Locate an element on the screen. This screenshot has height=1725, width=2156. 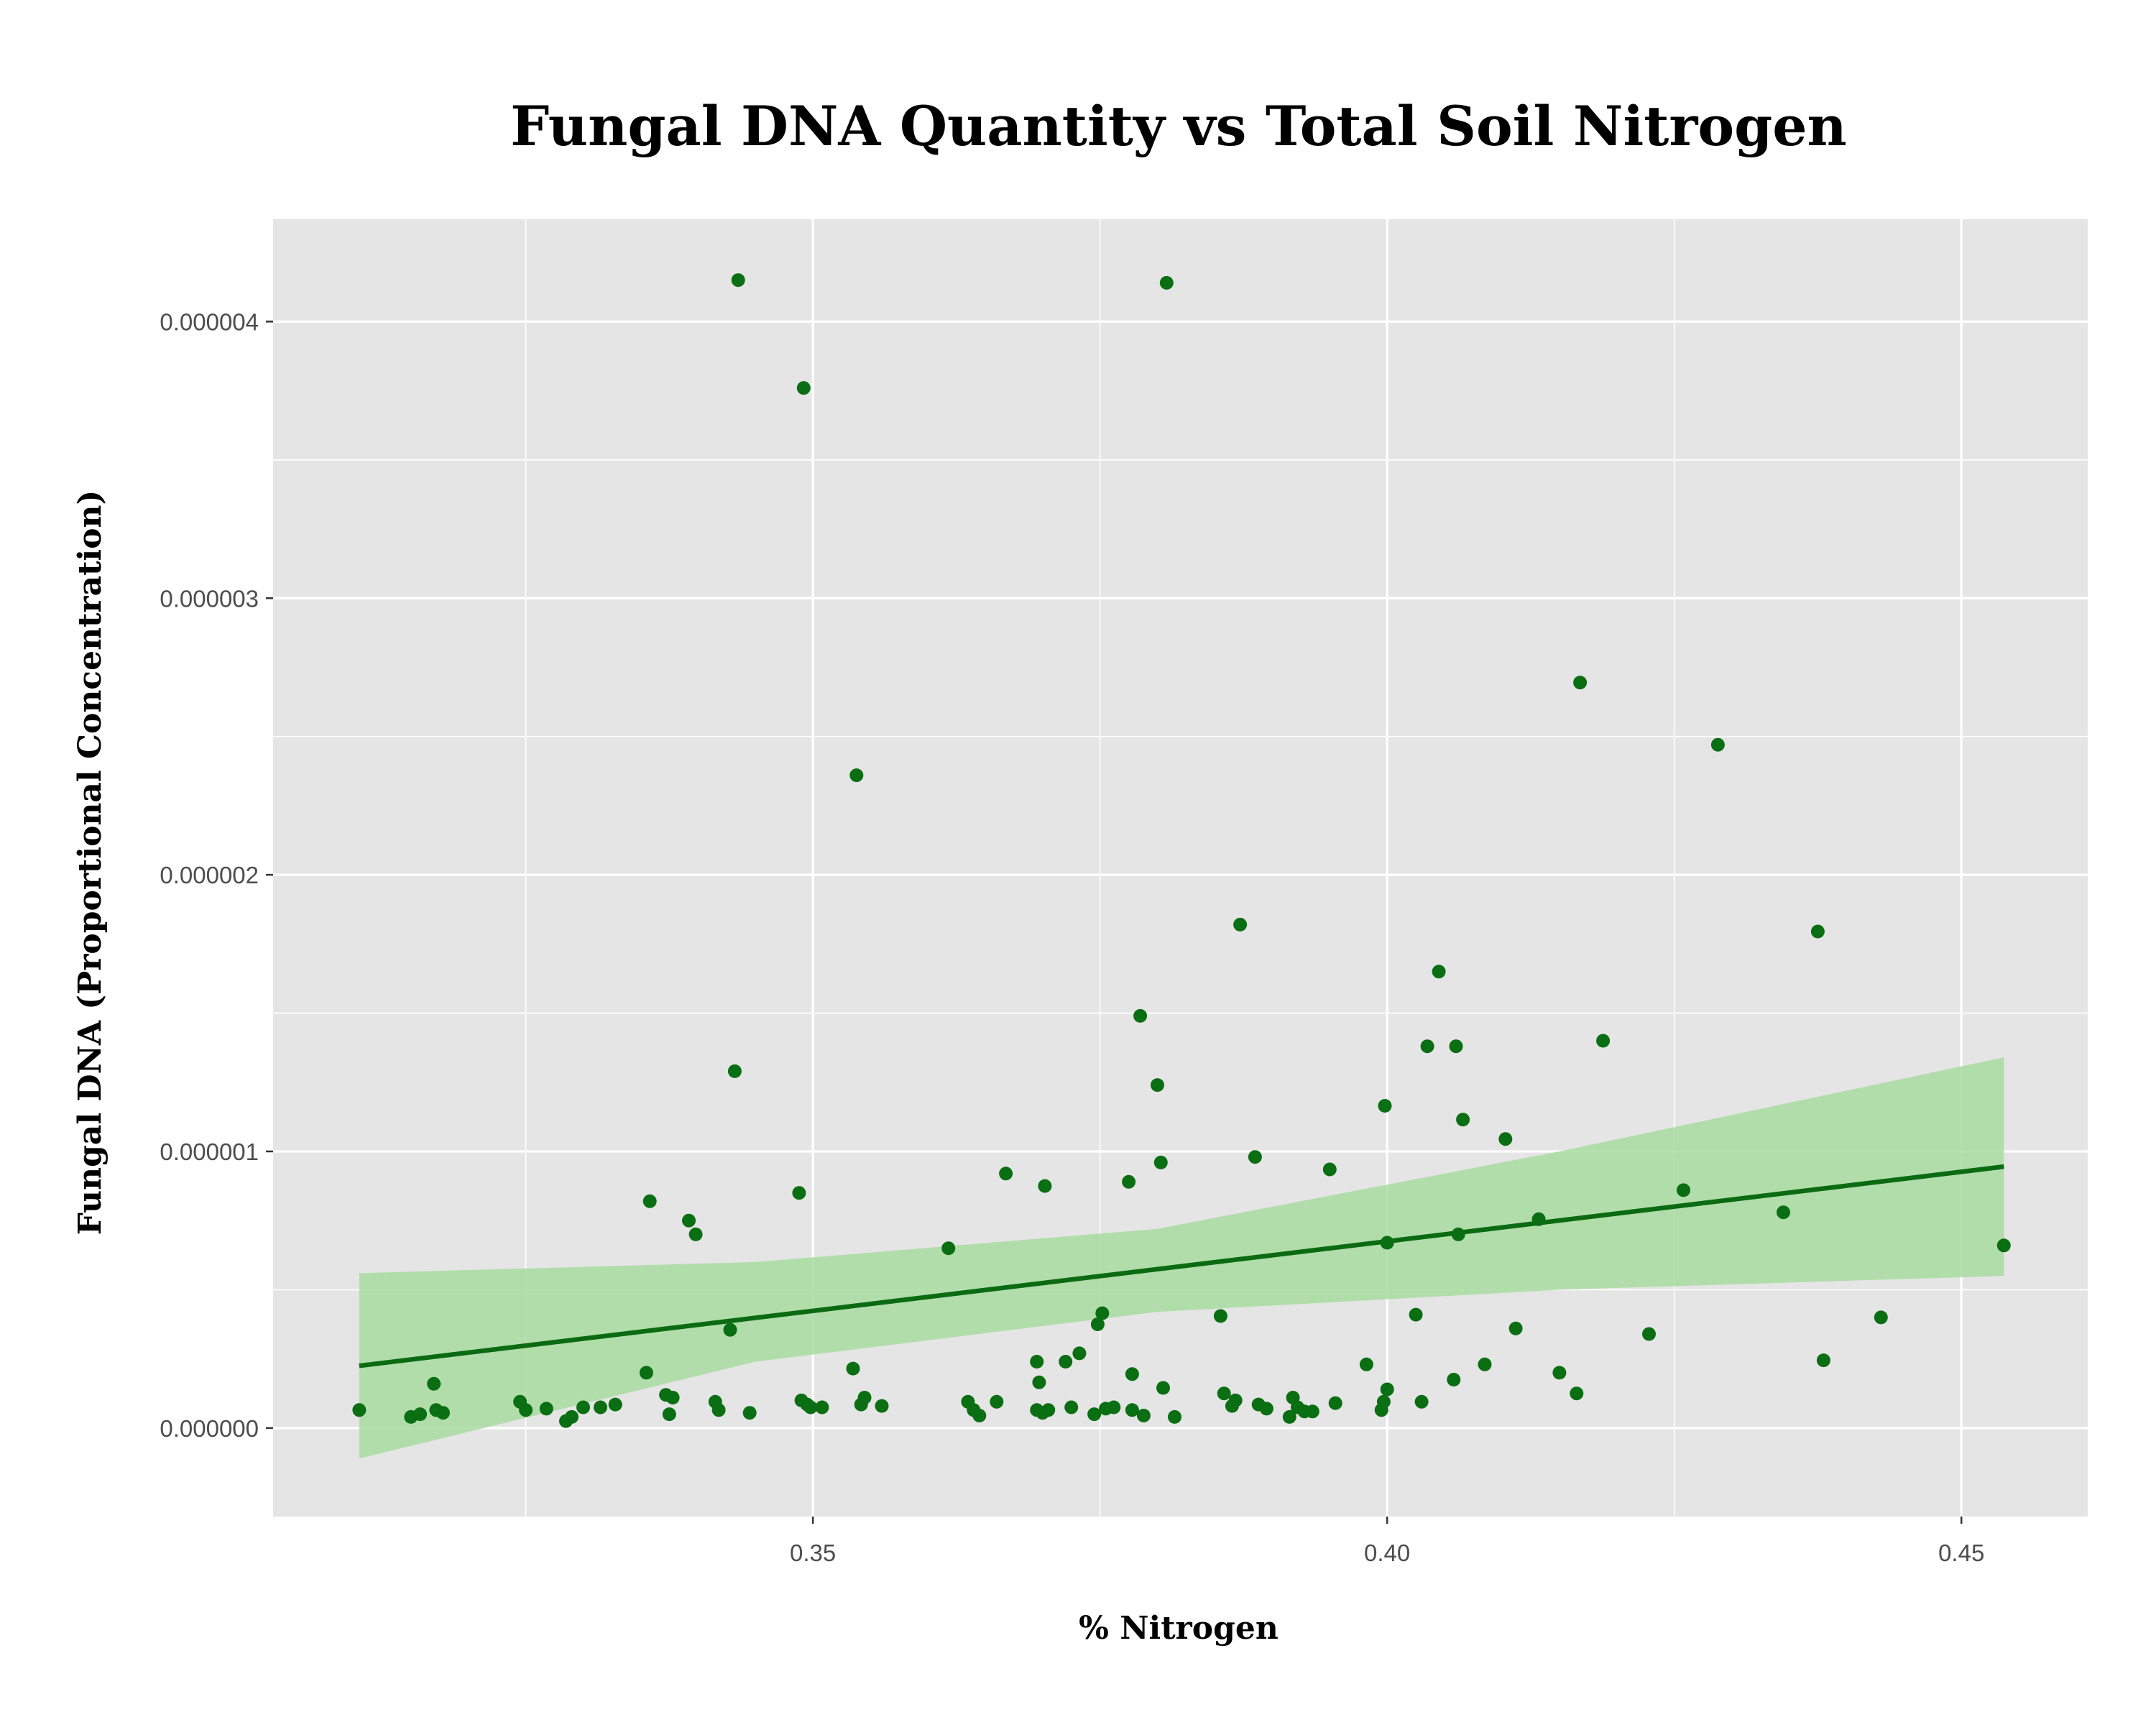
y-tick-label: 0.000003 is located at coordinates (209, 598).